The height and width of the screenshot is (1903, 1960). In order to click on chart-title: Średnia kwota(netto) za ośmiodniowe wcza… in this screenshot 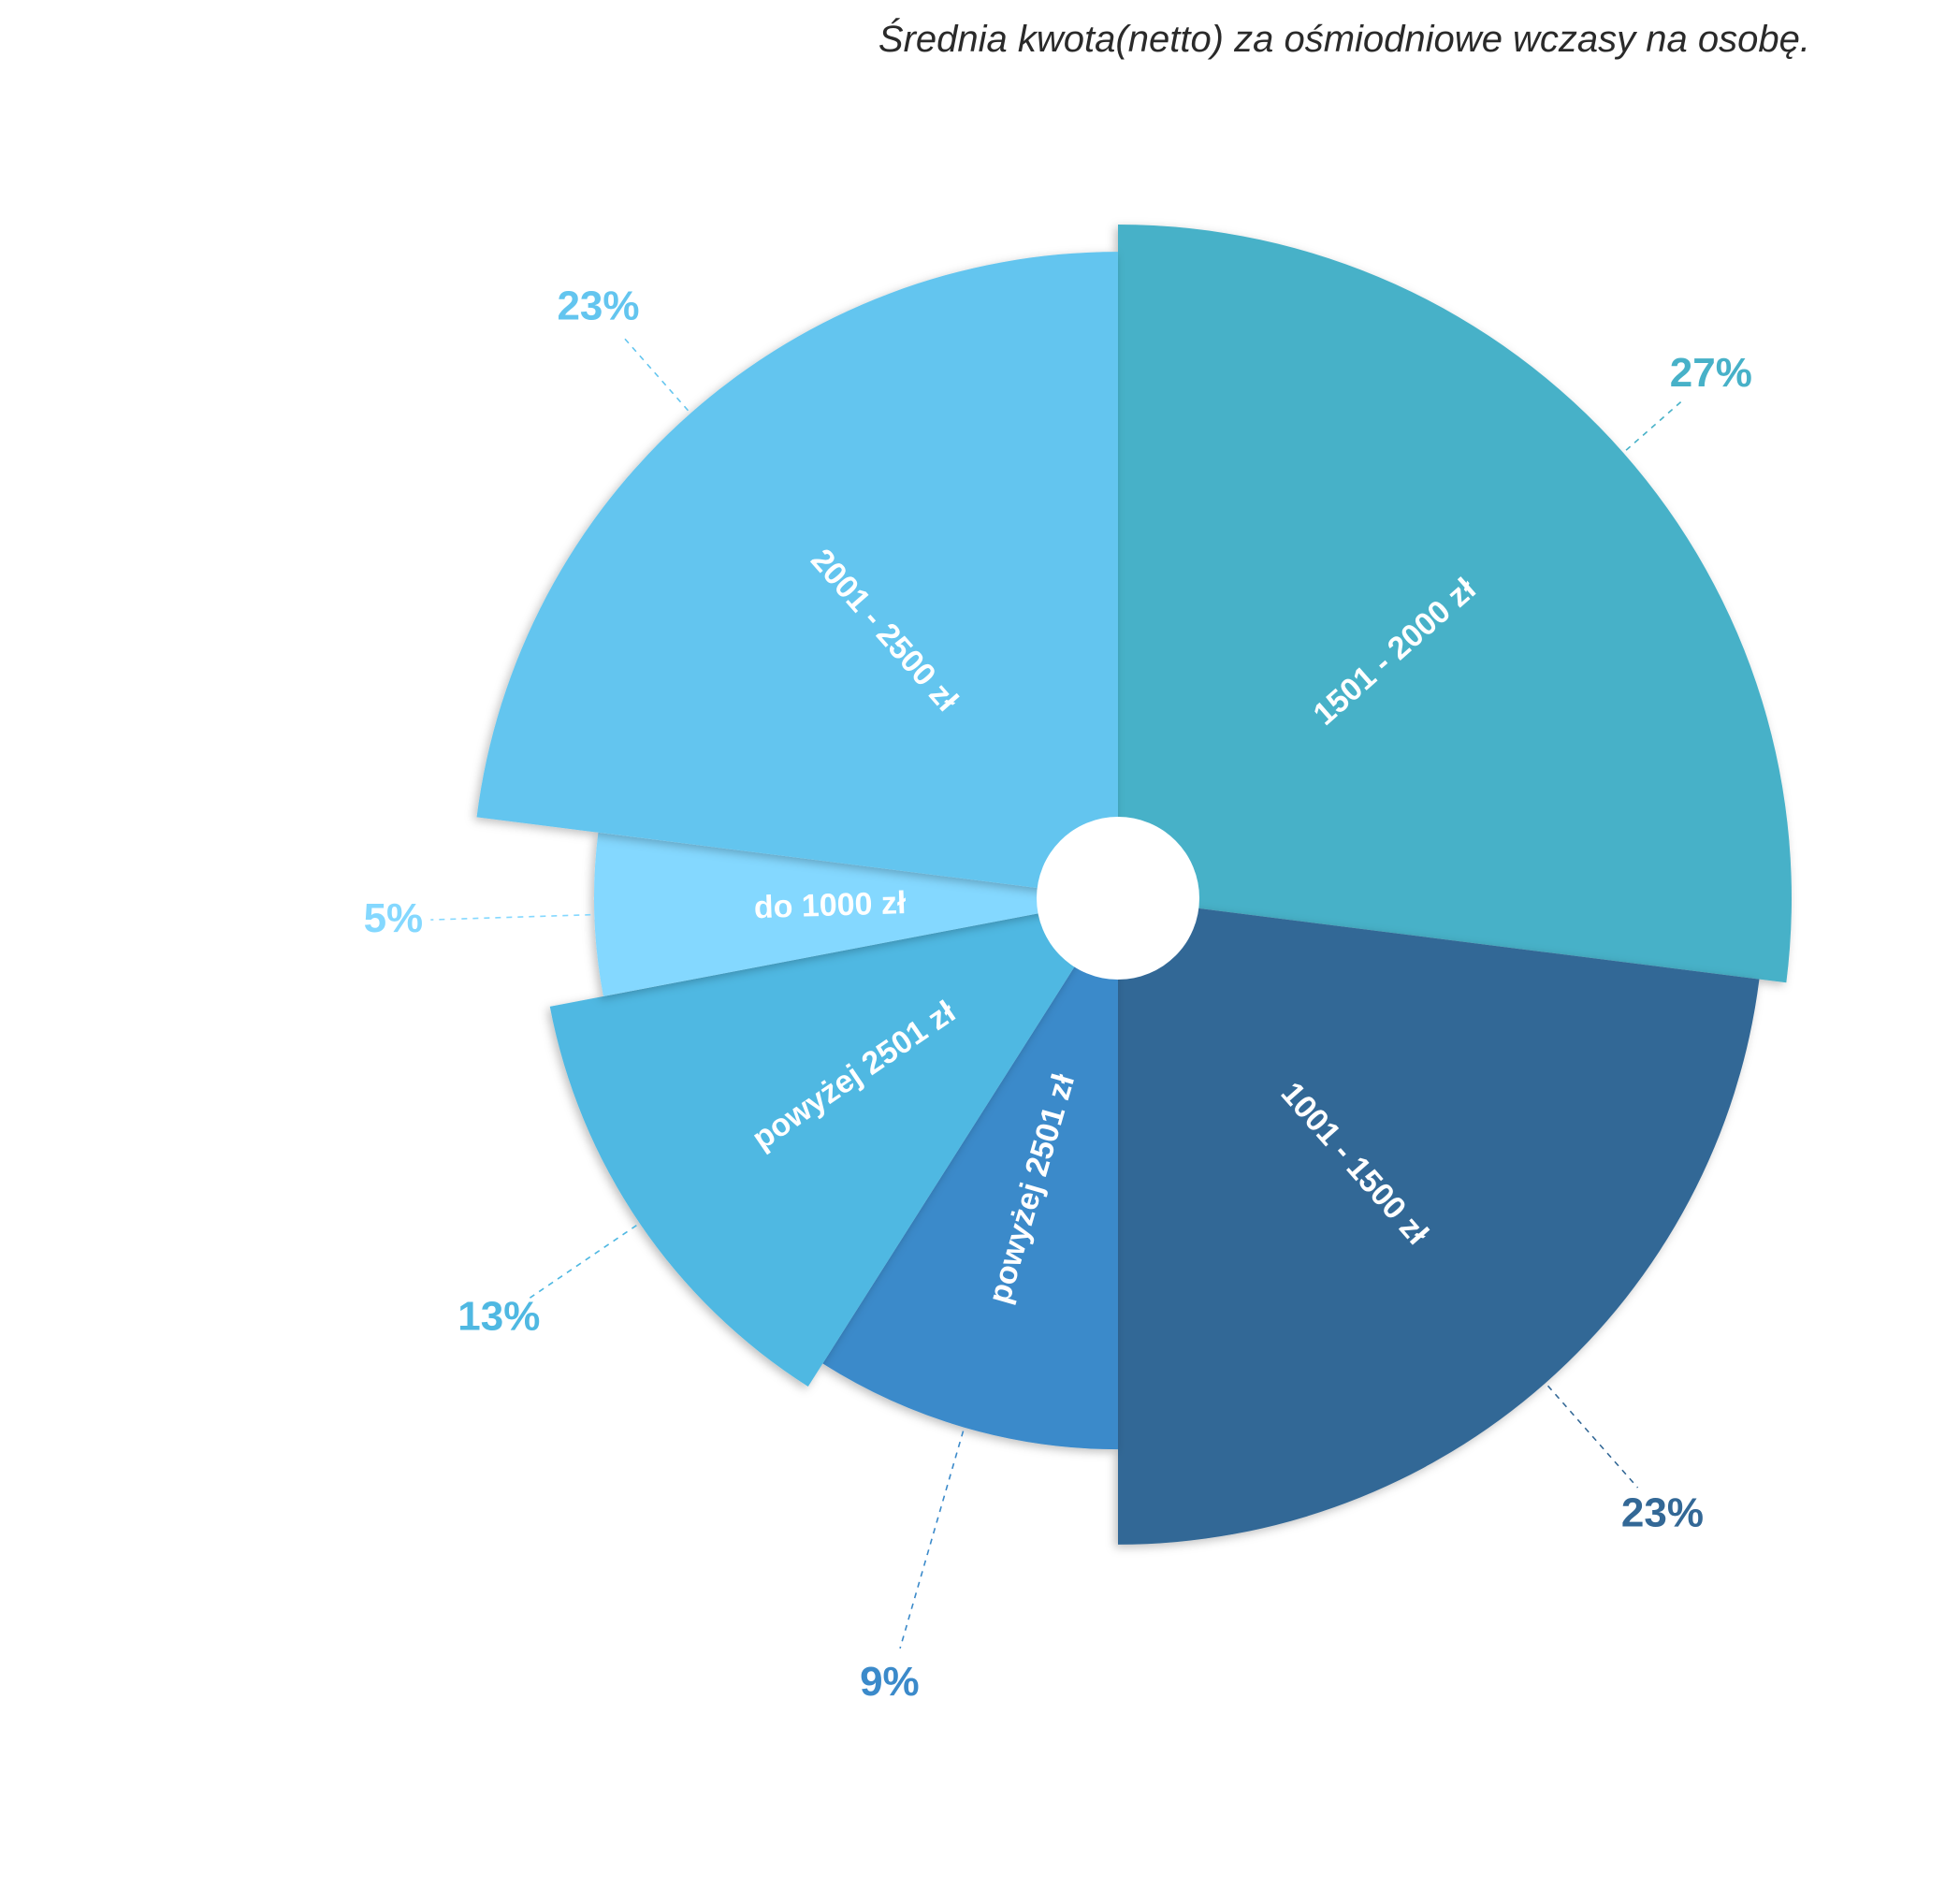, I will do `click(1344, 39)`.